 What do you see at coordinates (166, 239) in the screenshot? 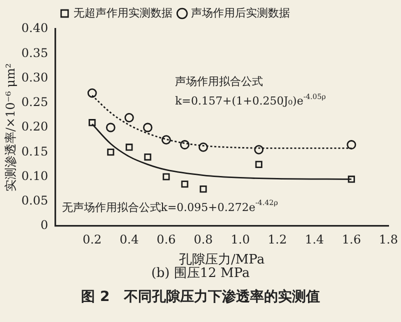
I see `x-tick-label: 0.6` at bounding box center [166, 239].